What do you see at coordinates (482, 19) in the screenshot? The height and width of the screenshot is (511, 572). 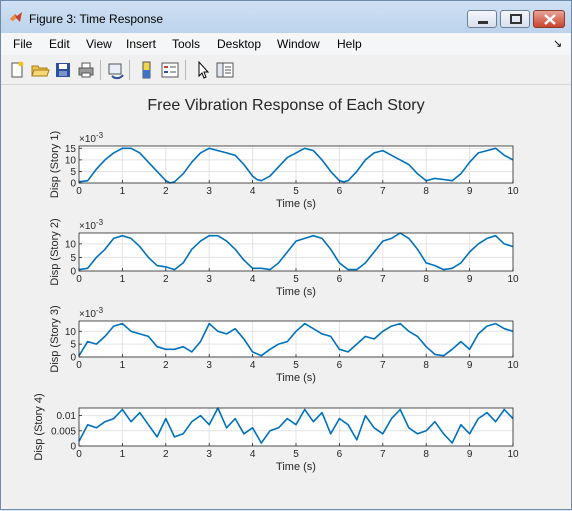 I see `minimize-button` at bounding box center [482, 19].